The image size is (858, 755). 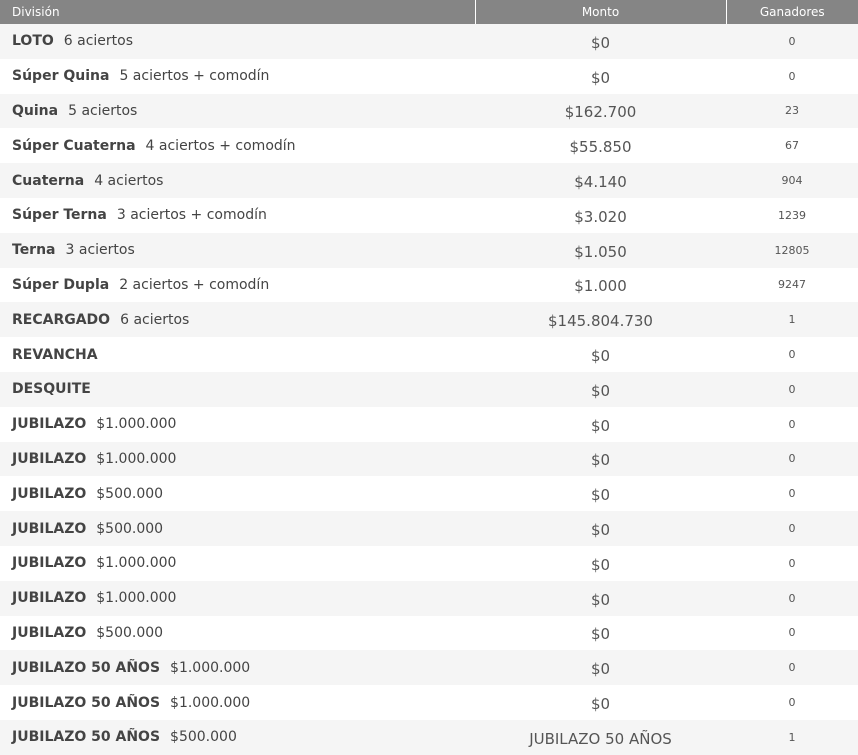 What do you see at coordinates (792, 250) in the screenshot?
I see `ganadores-cell: 12805` at bounding box center [792, 250].